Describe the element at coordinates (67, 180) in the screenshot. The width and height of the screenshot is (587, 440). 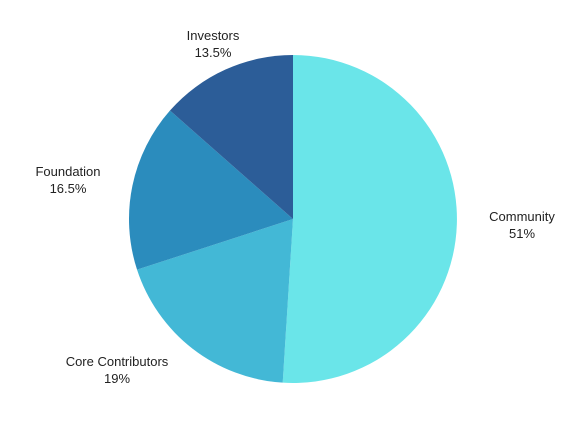
I see `slice-label-foundation: Foundation 16.5%` at that location.